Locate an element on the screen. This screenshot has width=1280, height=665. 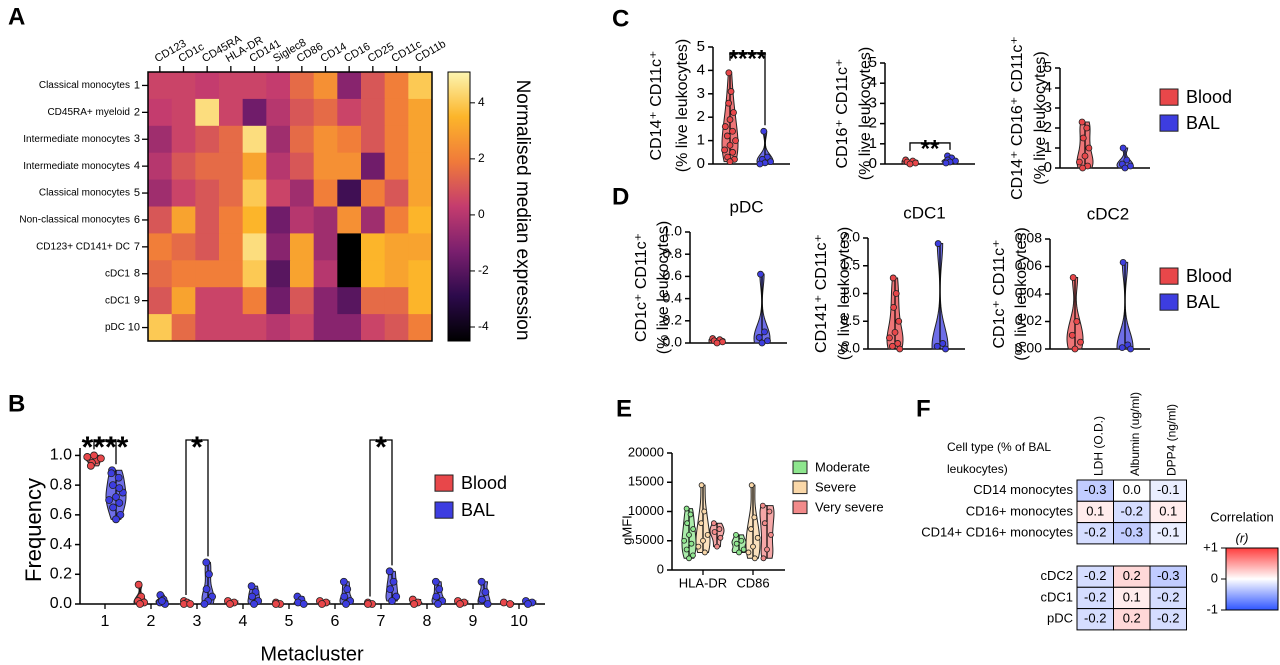
row-id: 6 is located at coordinates (137, 220).